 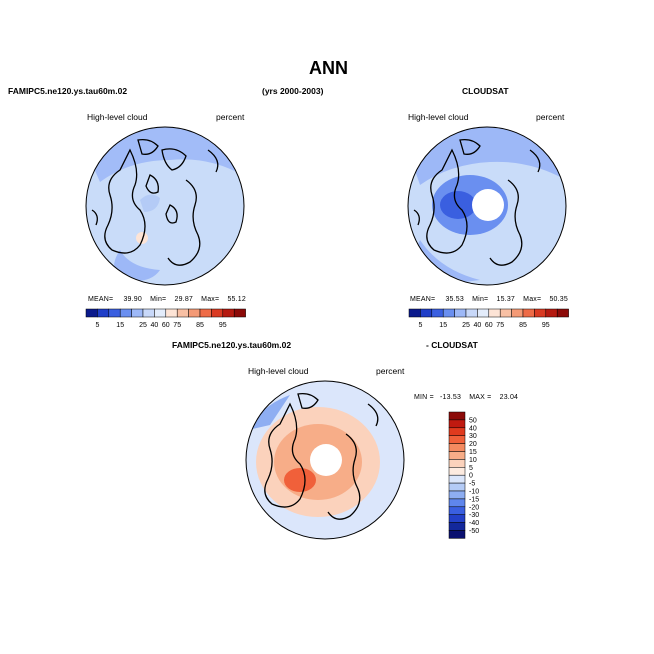 What do you see at coordinates (474, 507) in the screenshot?
I see `diff-colorbar-tick-label: -20` at bounding box center [474, 507].